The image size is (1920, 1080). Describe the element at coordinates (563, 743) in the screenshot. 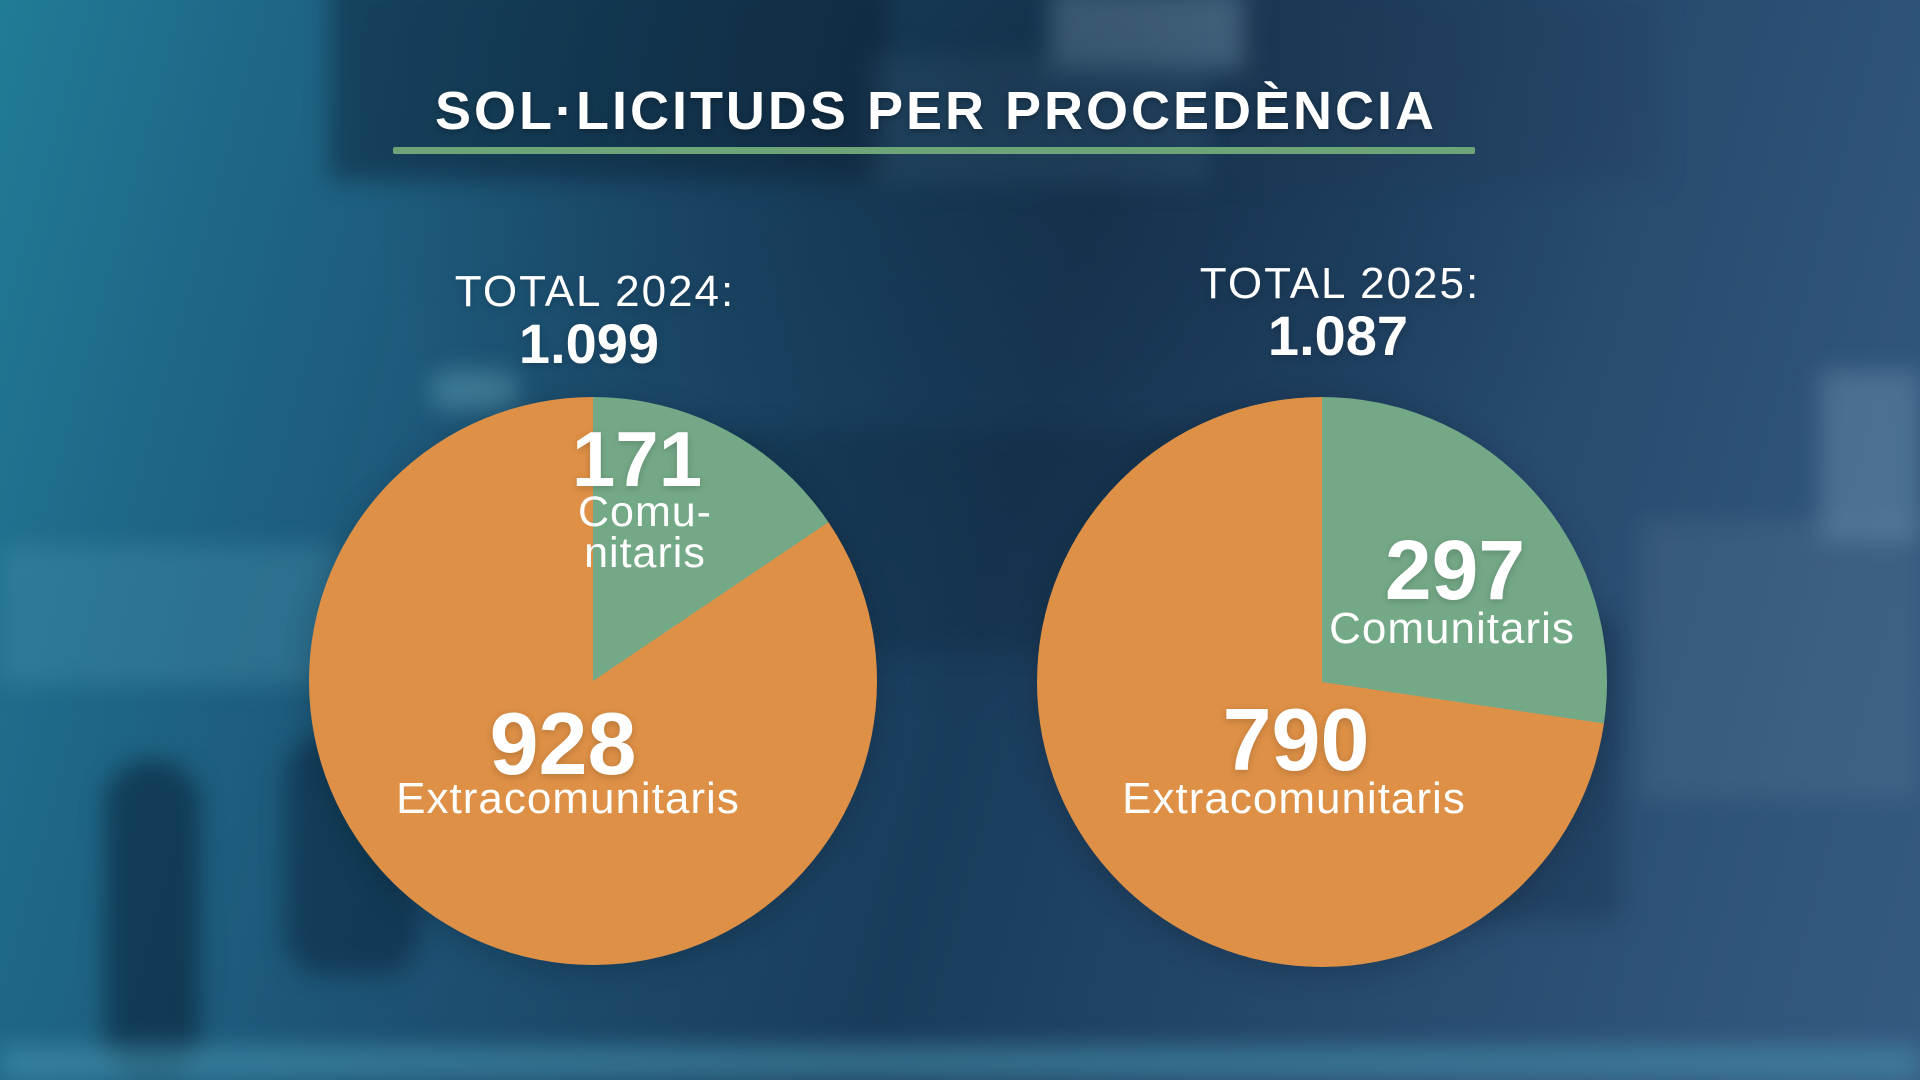

I see `pie-2024-extracomunitaris-value: 928` at that location.